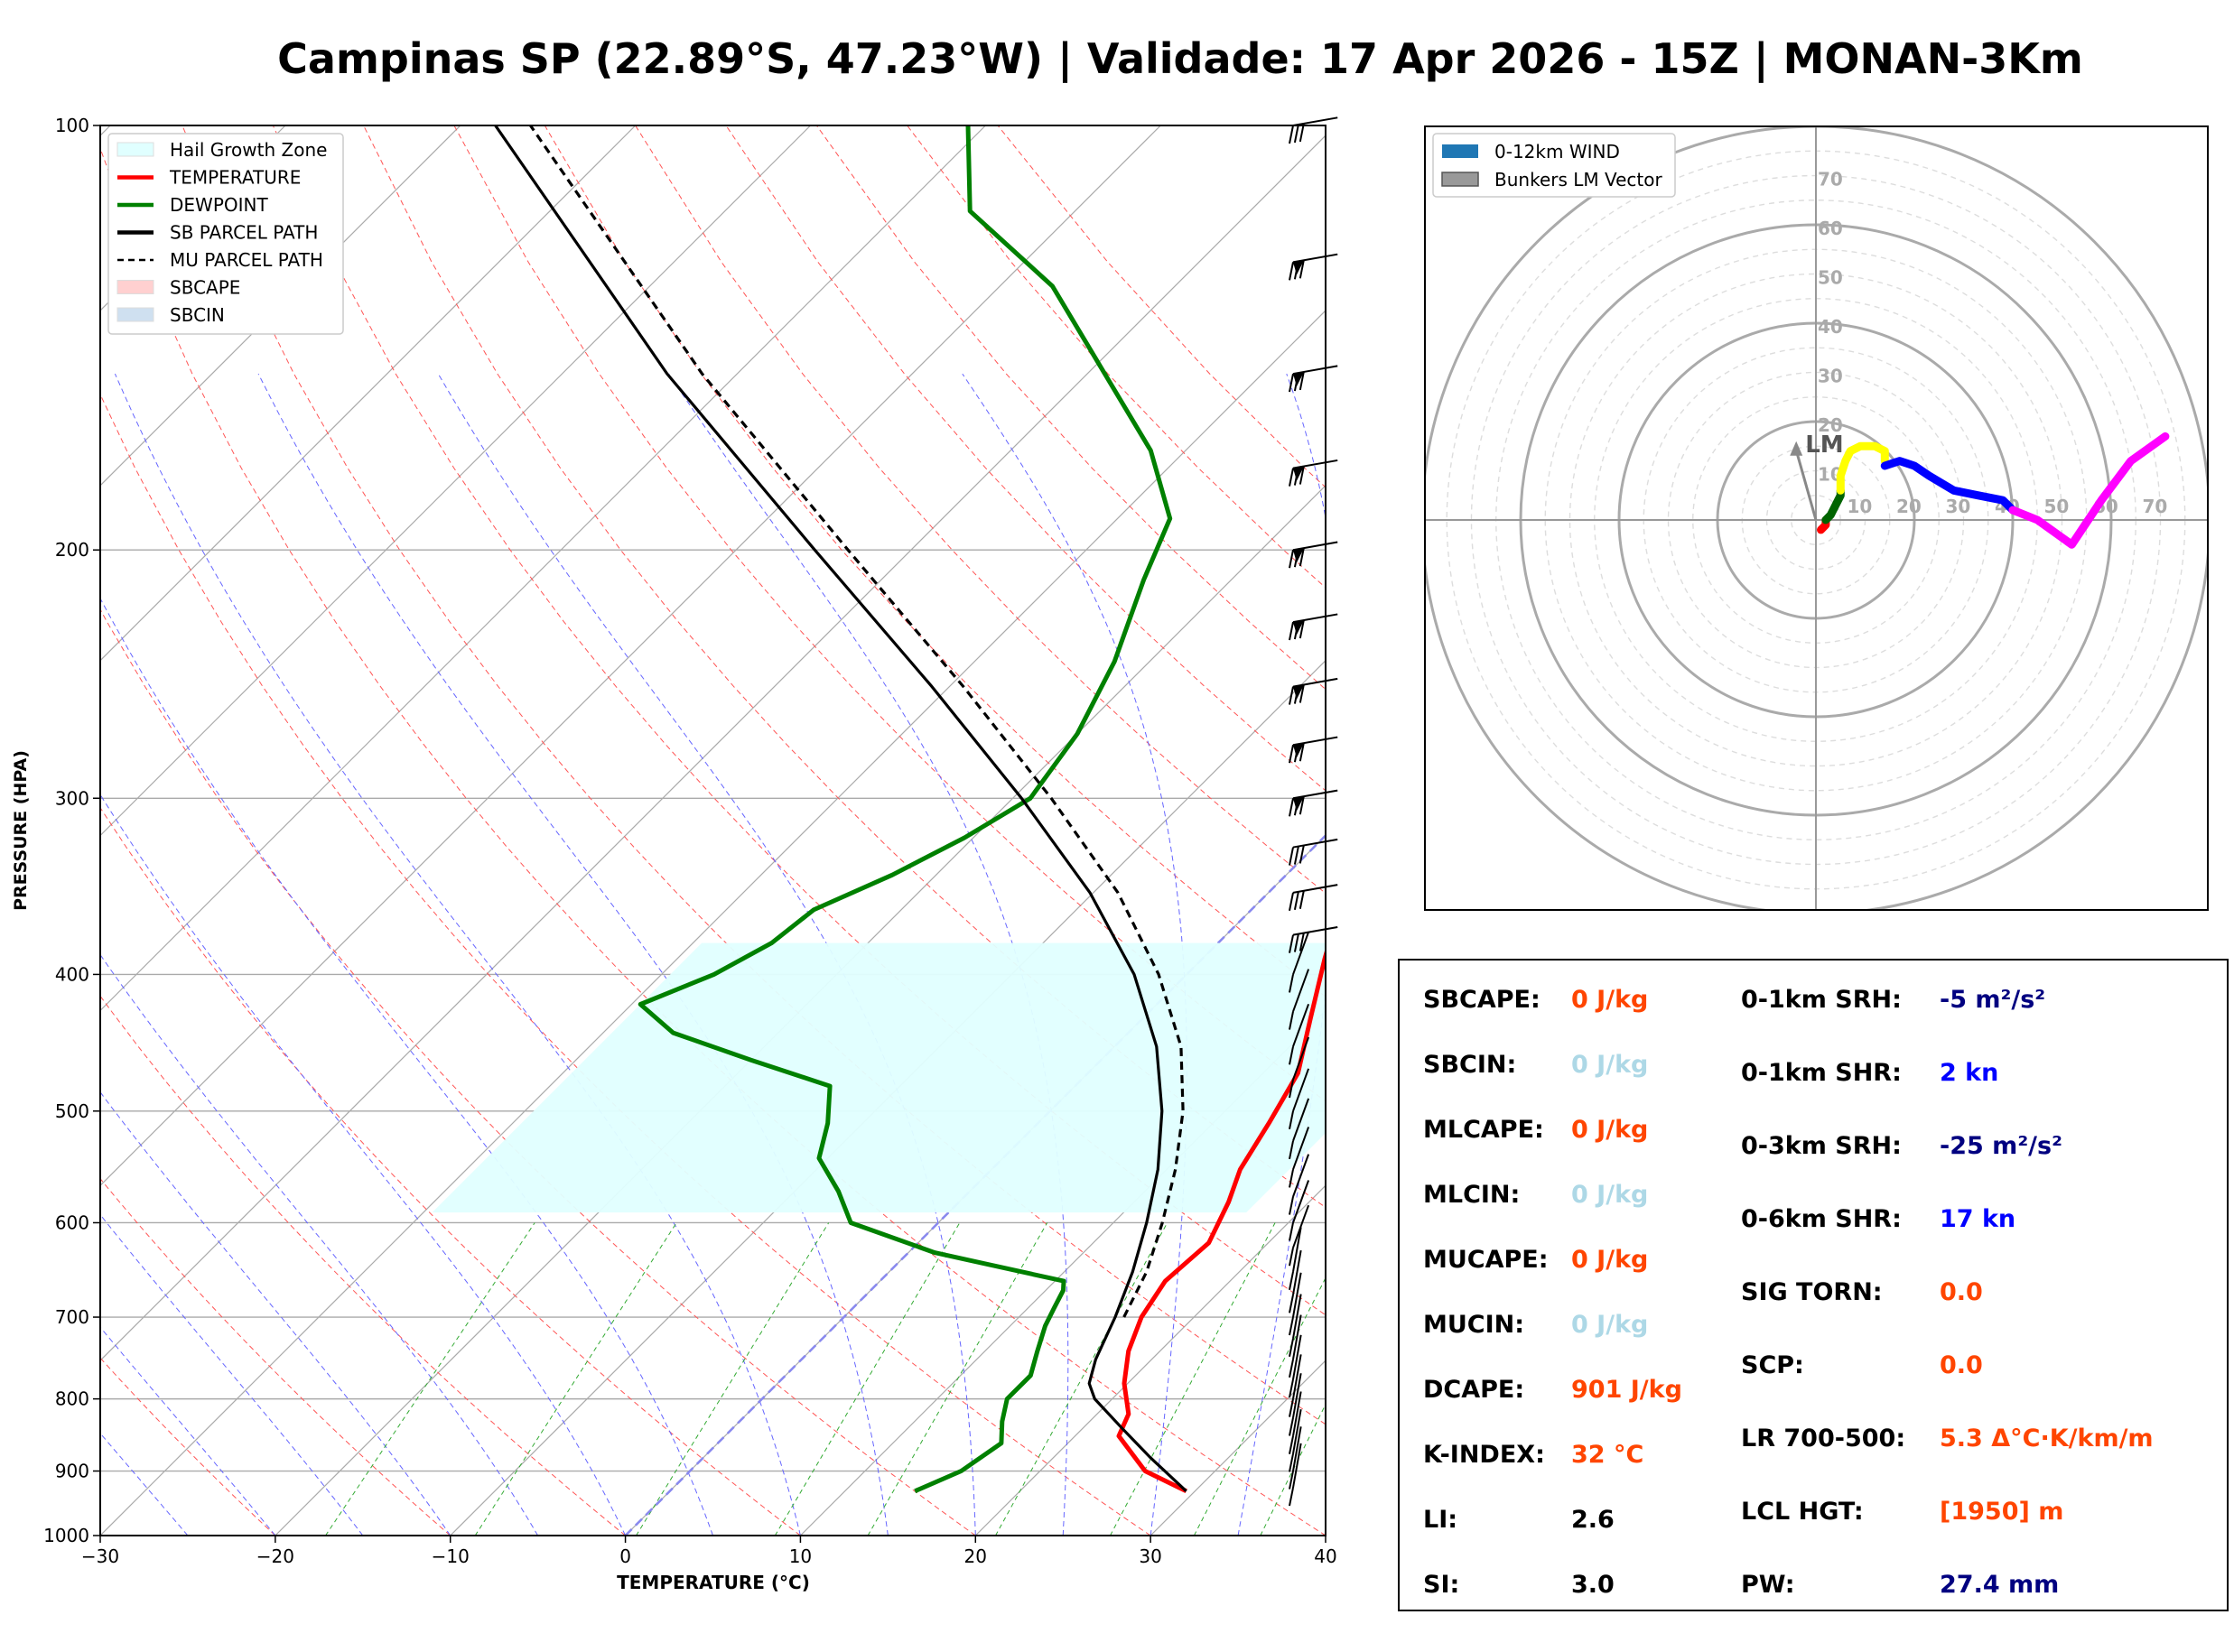  What do you see at coordinates (235, 178) in the screenshot?
I see `legend-label: TEMPERATURE` at bounding box center [235, 178].